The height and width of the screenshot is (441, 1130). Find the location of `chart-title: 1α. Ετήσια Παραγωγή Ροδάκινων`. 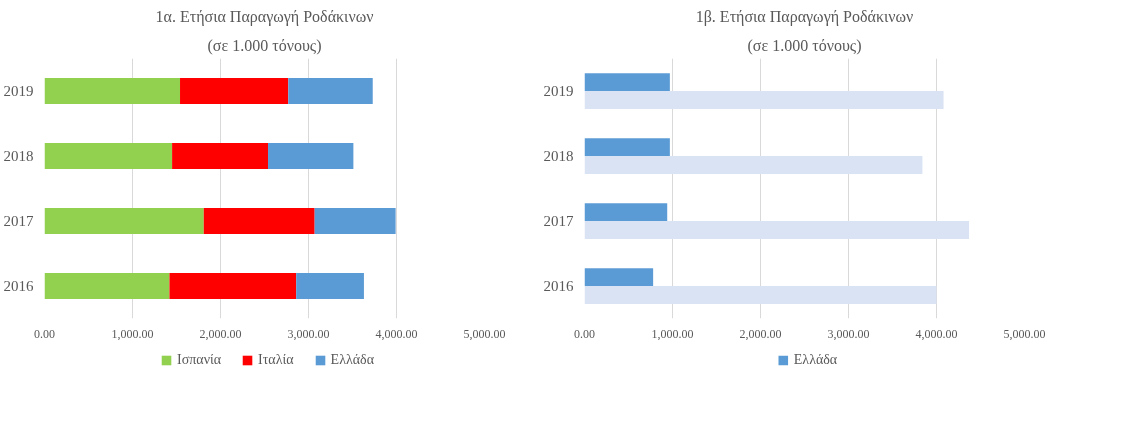

chart-title: 1α. Ετήσια Παραγωγή Ροδάκινων is located at coordinates (264, 16).